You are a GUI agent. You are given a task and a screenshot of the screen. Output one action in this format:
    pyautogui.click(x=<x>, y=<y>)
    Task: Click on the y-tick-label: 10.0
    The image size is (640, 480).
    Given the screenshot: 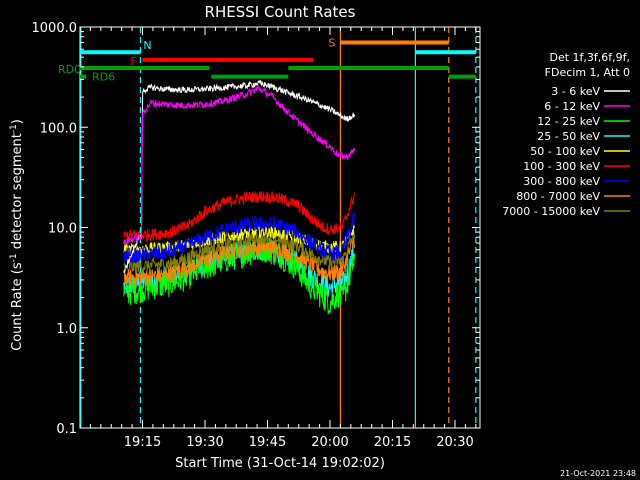 What is the action you would take?
    pyautogui.click(x=62, y=229)
    